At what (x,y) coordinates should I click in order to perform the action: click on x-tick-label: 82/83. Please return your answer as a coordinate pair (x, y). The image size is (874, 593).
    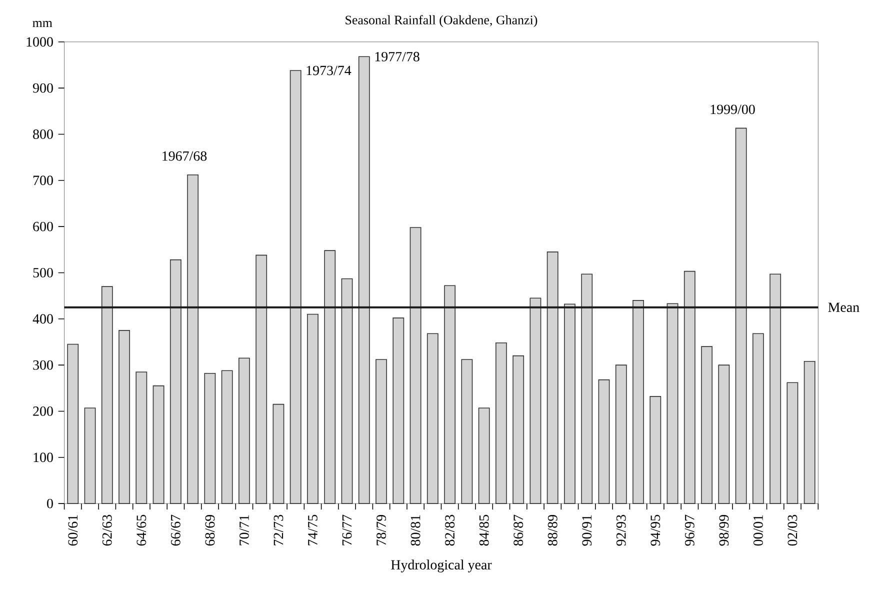
    Looking at the image, I should click on (450, 530).